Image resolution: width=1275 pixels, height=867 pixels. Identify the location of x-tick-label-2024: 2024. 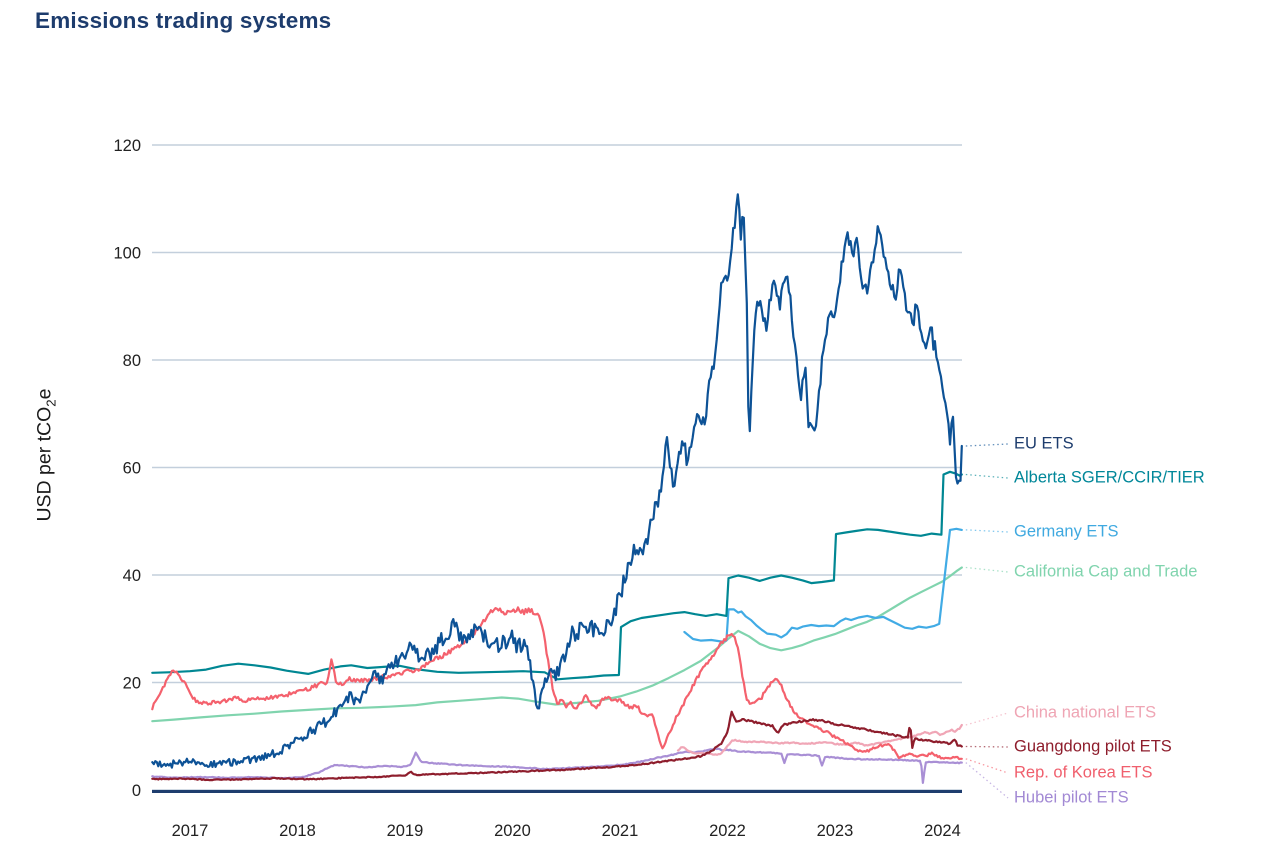
(942, 831).